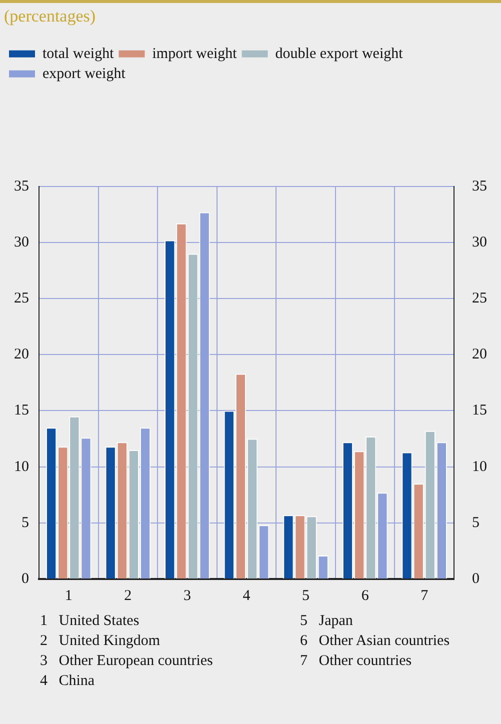 The image size is (501, 724). What do you see at coordinates (21, 466) in the screenshot?
I see `y-tick-label: 10` at bounding box center [21, 466].